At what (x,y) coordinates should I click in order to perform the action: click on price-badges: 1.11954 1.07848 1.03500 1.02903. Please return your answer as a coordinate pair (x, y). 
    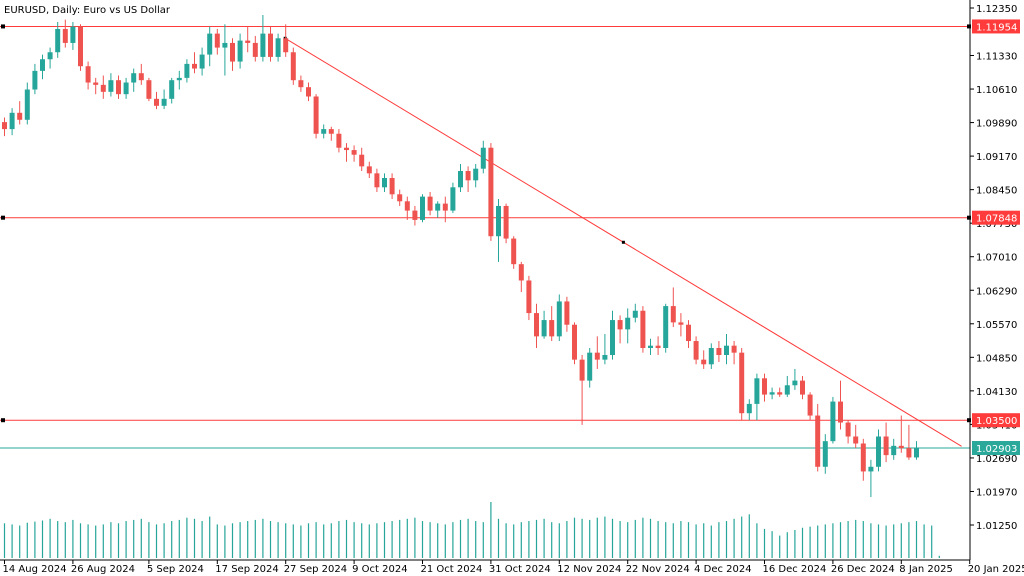
    Looking at the image, I should click on (996, 237).